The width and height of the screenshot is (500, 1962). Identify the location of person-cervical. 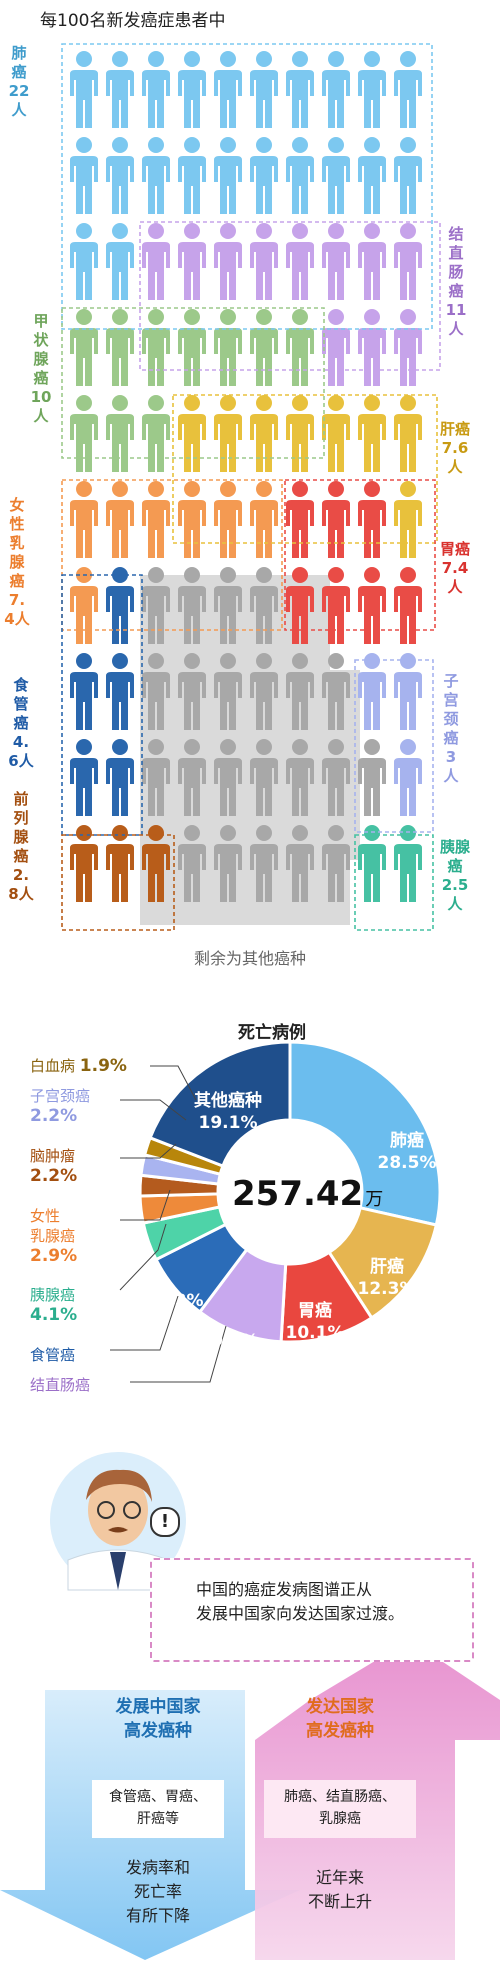
(408, 691).